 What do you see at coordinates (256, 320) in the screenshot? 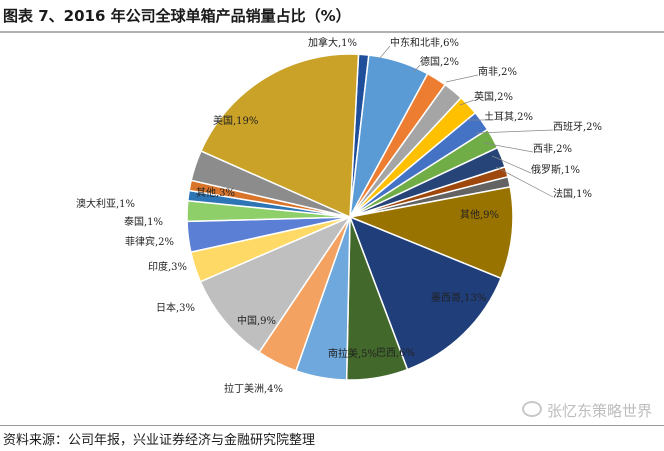
I see `slice-label-15: 中国,9%` at bounding box center [256, 320].